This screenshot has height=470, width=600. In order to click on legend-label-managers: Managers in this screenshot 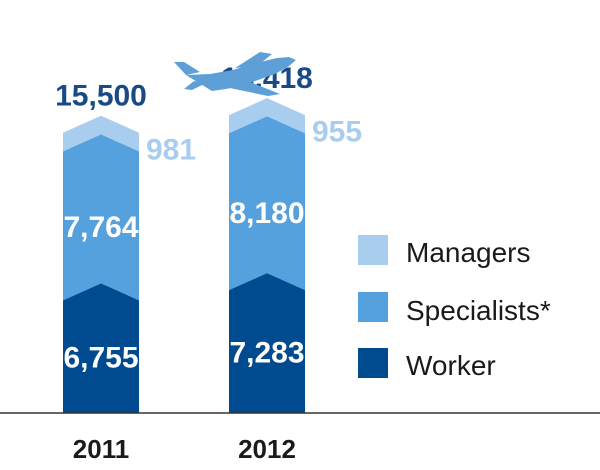, I will do `click(468, 252)`.